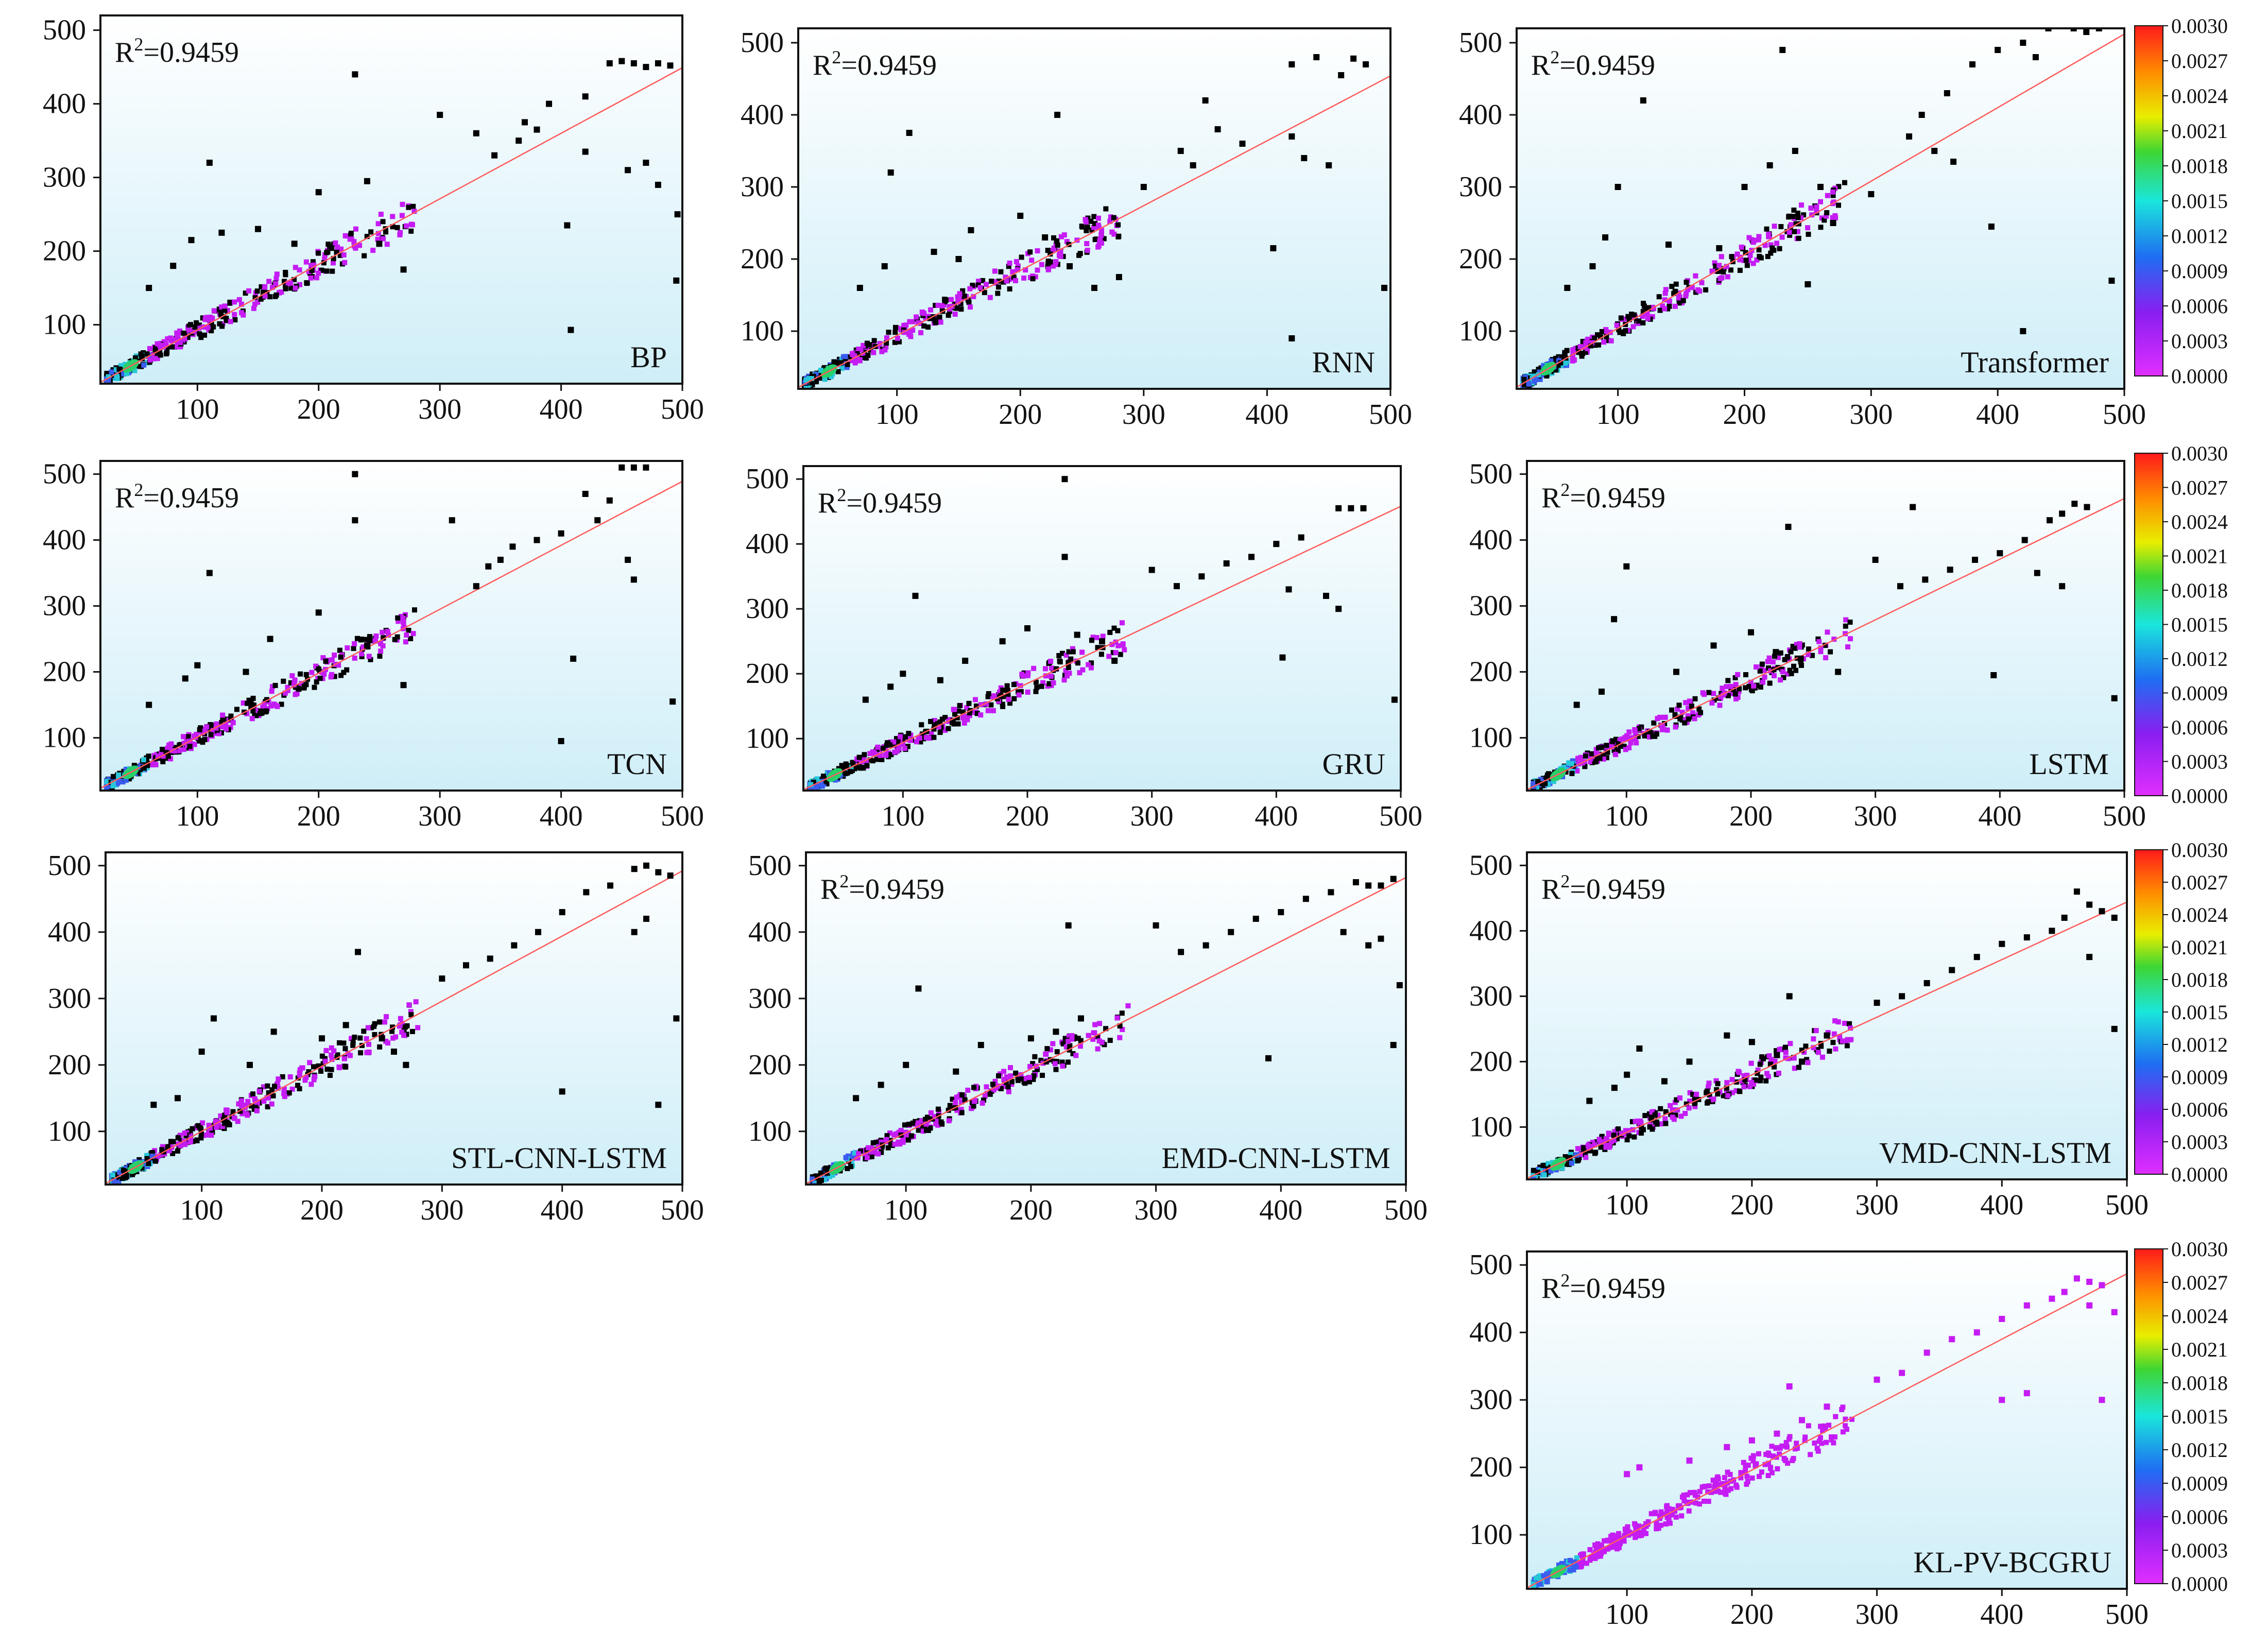  I want to click on x-tick-label: 200, so click(1028, 816).